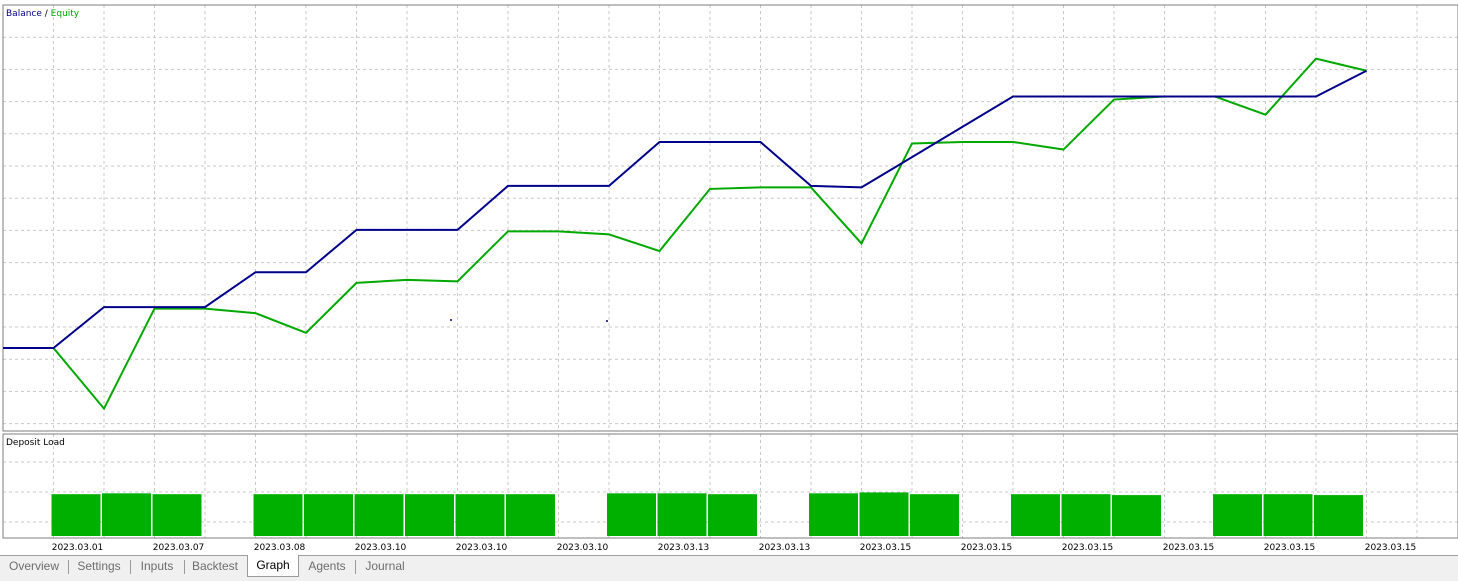 Image resolution: width=1458 pixels, height=581 pixels. I want to click on deposit-load-bars, so click(707, 514).